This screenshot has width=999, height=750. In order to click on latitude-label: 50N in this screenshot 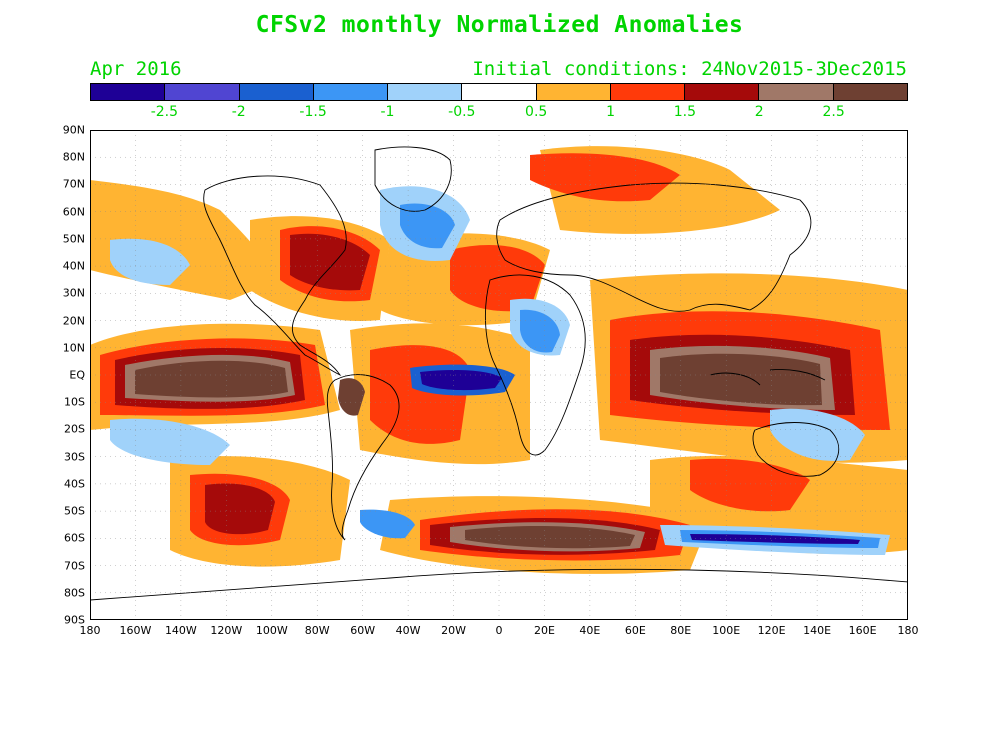, I will do `click(73, 239)`.